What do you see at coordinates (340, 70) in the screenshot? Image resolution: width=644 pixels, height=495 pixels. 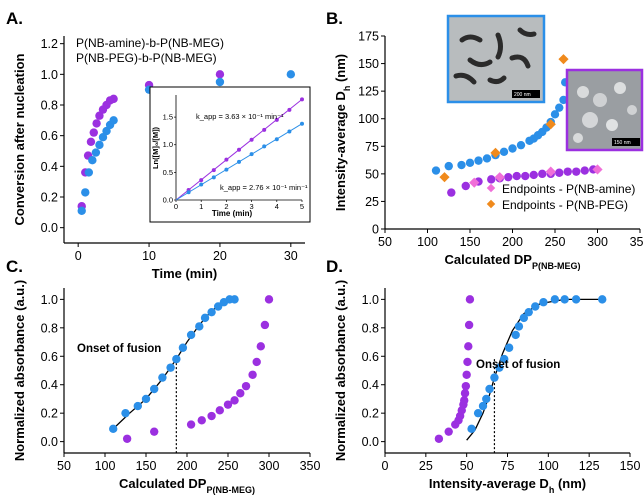 I see `y-axis-label-unit: (nm)` at bounding box center [340, 70].